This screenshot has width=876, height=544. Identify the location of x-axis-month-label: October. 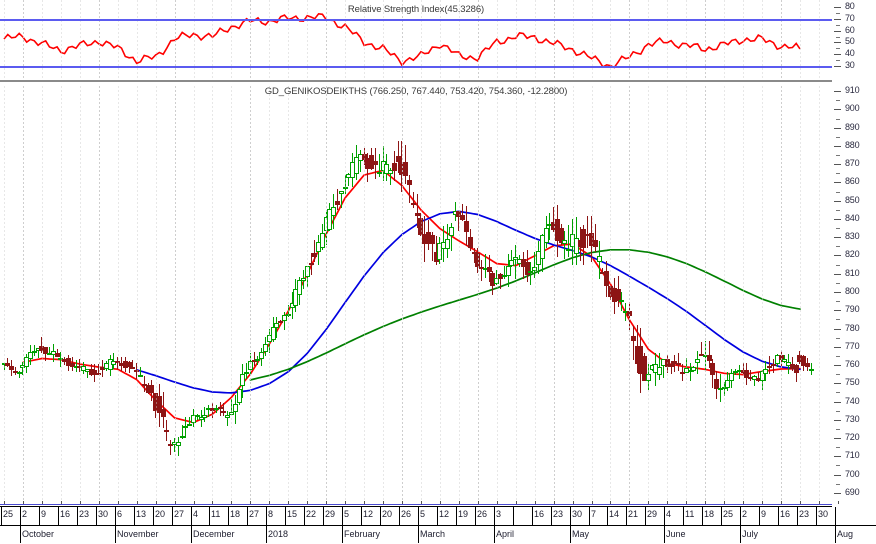
(38, 534).